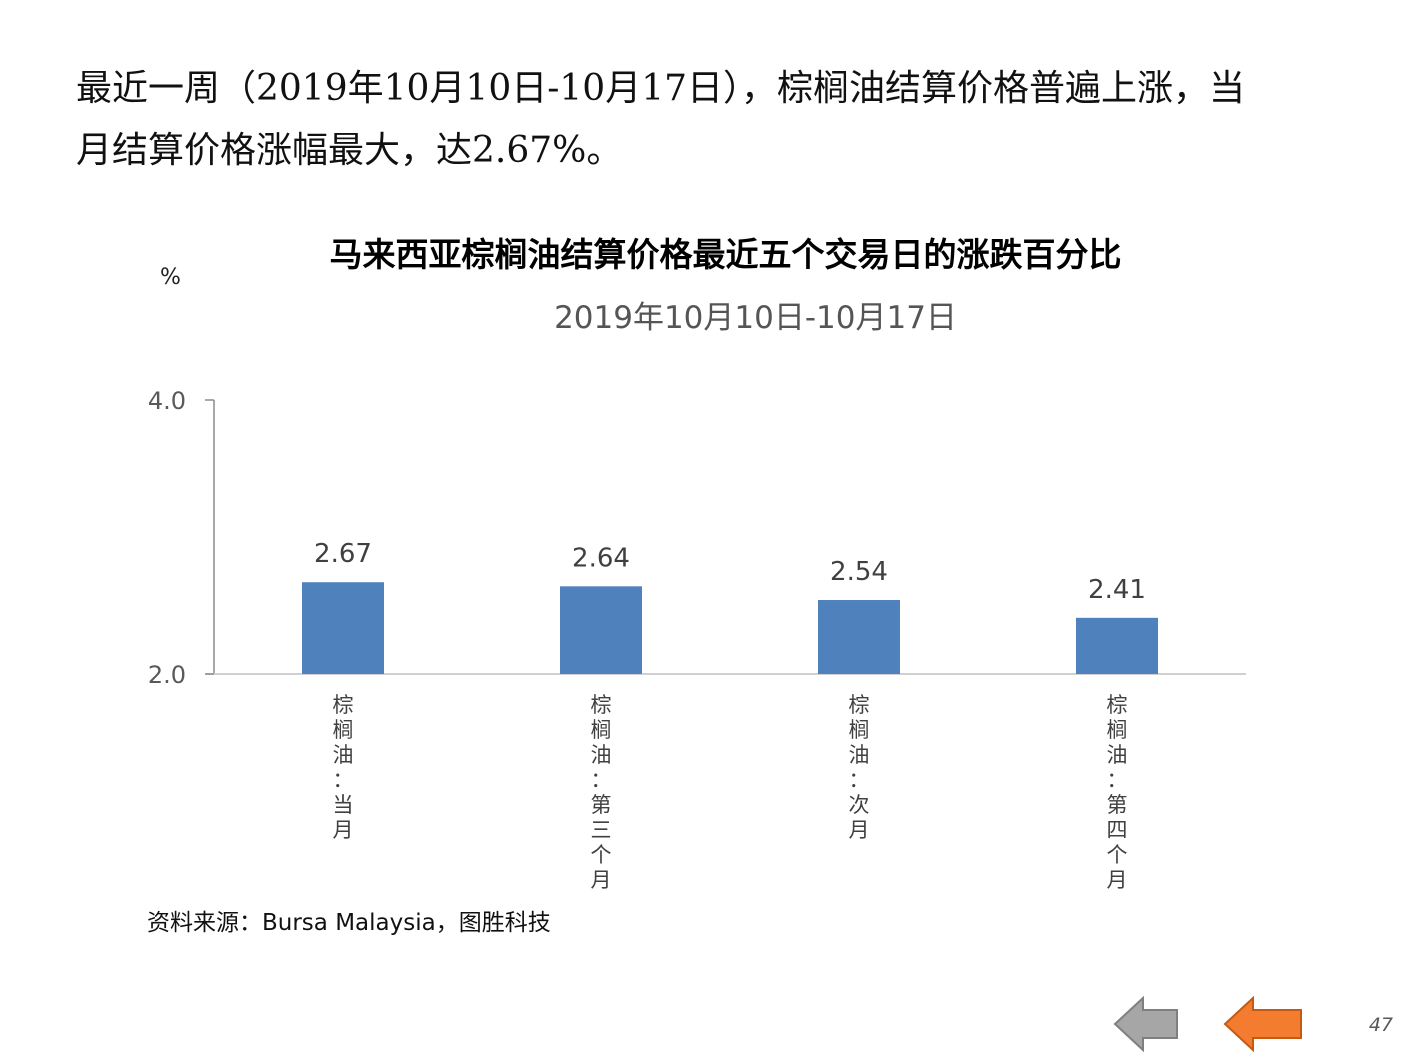 The width and height of the screenshot is (1411, 1058). What do you see at coordinates (601, 558) in the screenshot?
I see `data-label: 2.64` at bounding box center [601, 558].